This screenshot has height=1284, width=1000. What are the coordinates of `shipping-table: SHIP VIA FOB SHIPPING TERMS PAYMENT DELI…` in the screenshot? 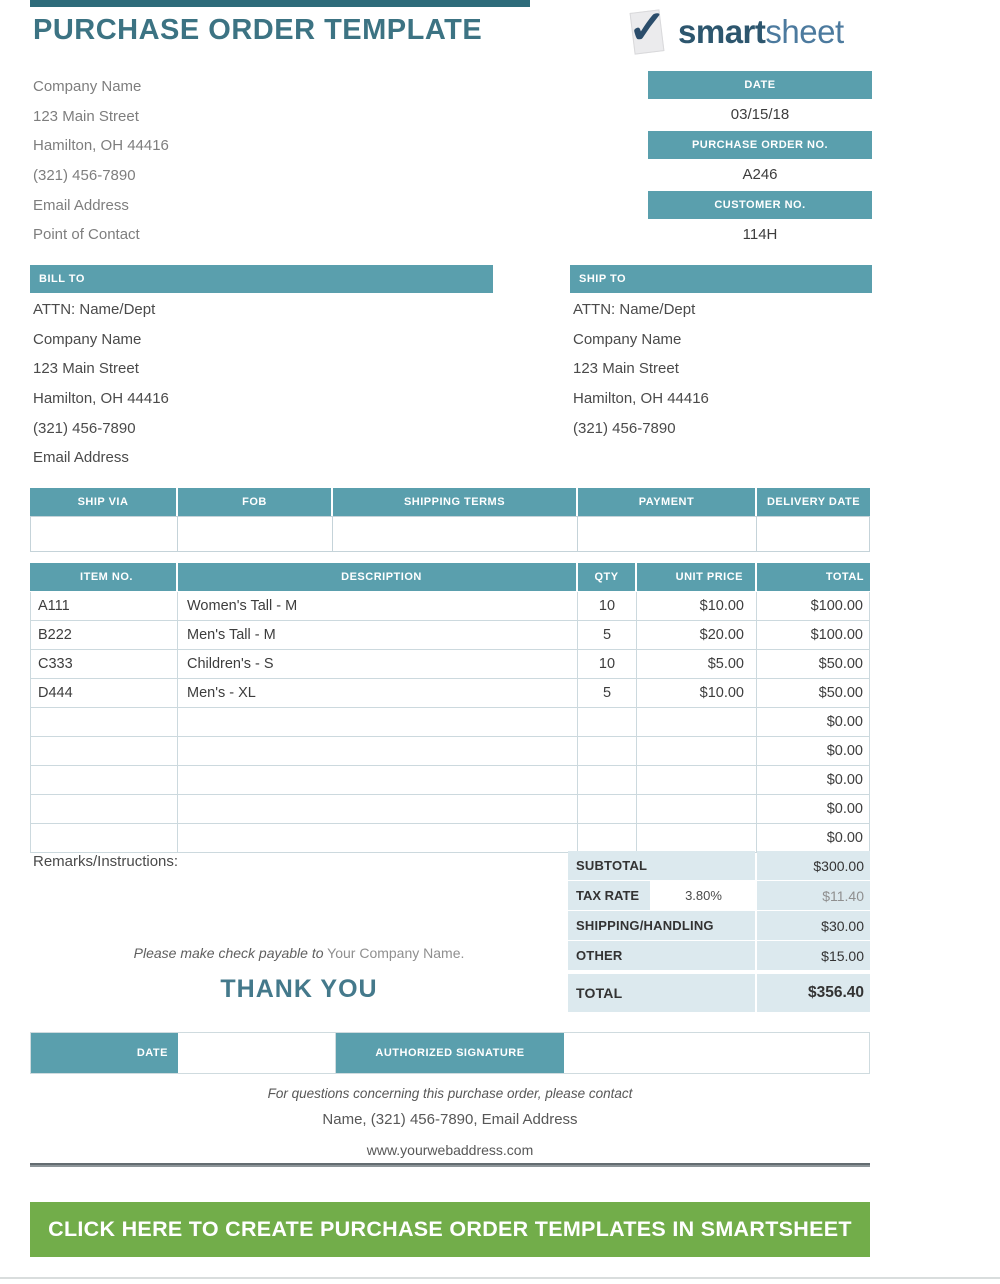 It's located at (450, 520).